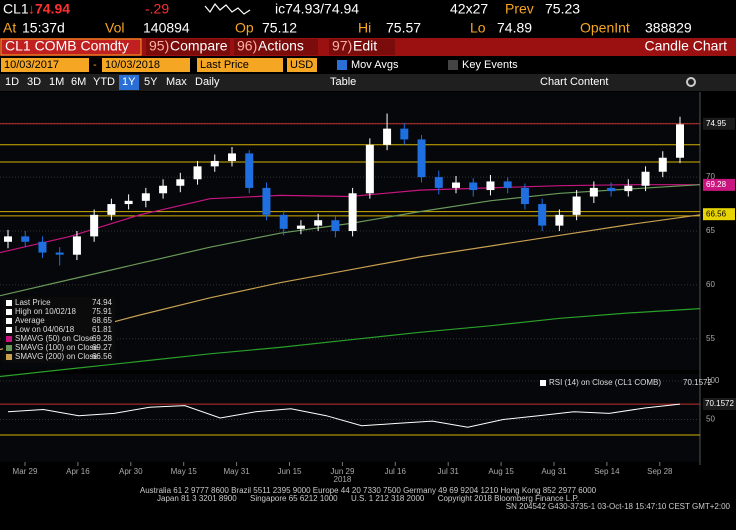  I want to click on x-year-label: 2018, so click(343, 479).